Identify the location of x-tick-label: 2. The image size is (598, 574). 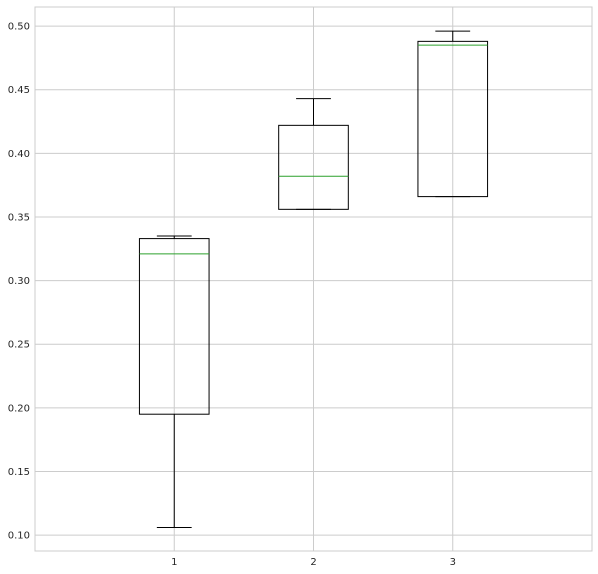
(313, 562).